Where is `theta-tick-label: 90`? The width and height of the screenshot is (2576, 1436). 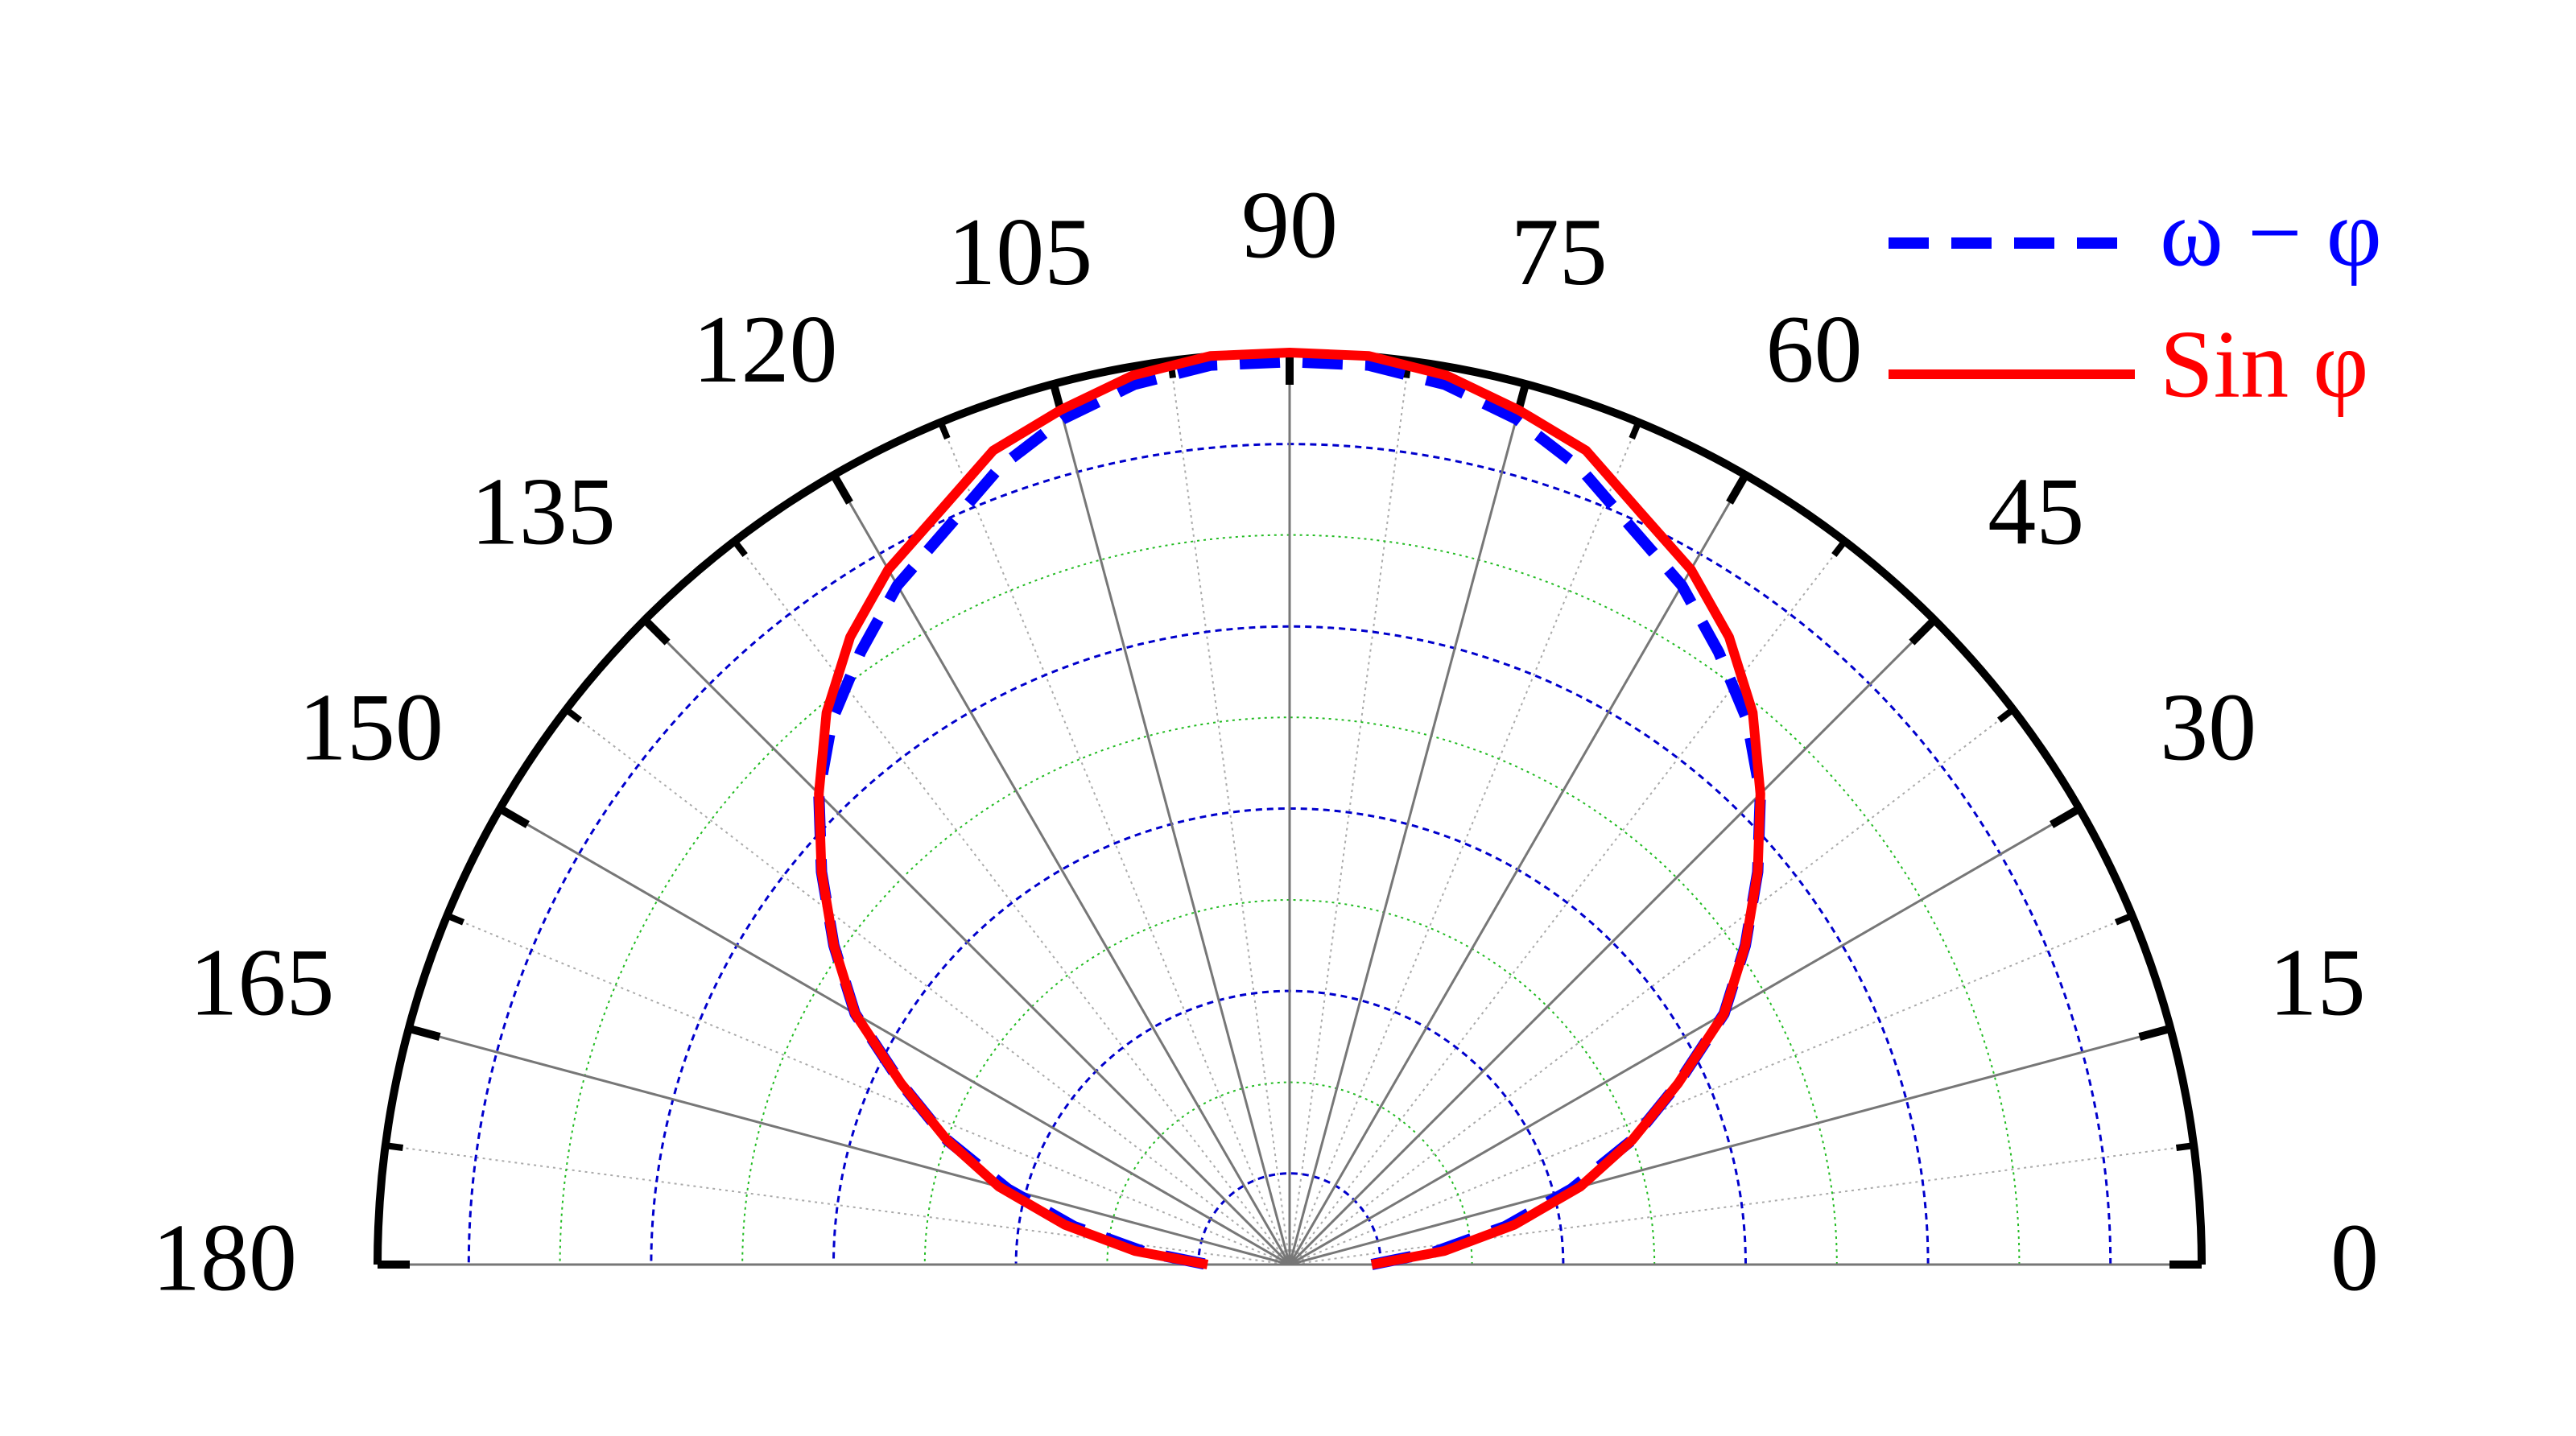 theta-tick-label: 90 is located at coordinates (1289, 225).